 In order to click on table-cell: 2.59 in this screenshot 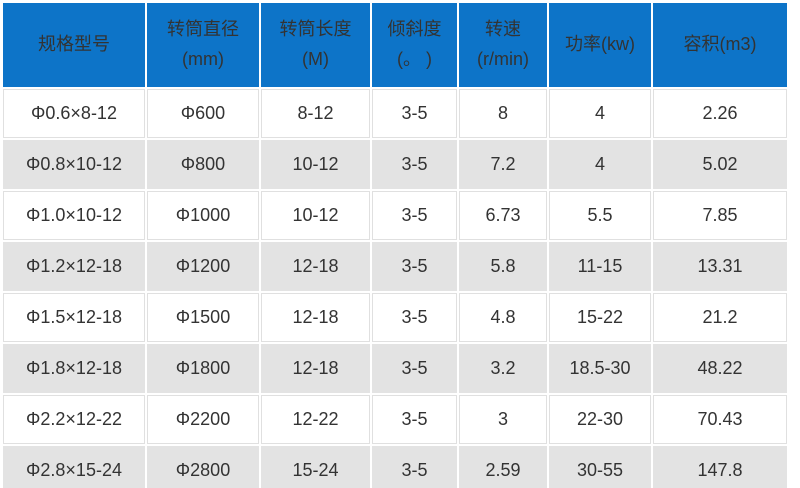, I will do `click(503, 467)`.